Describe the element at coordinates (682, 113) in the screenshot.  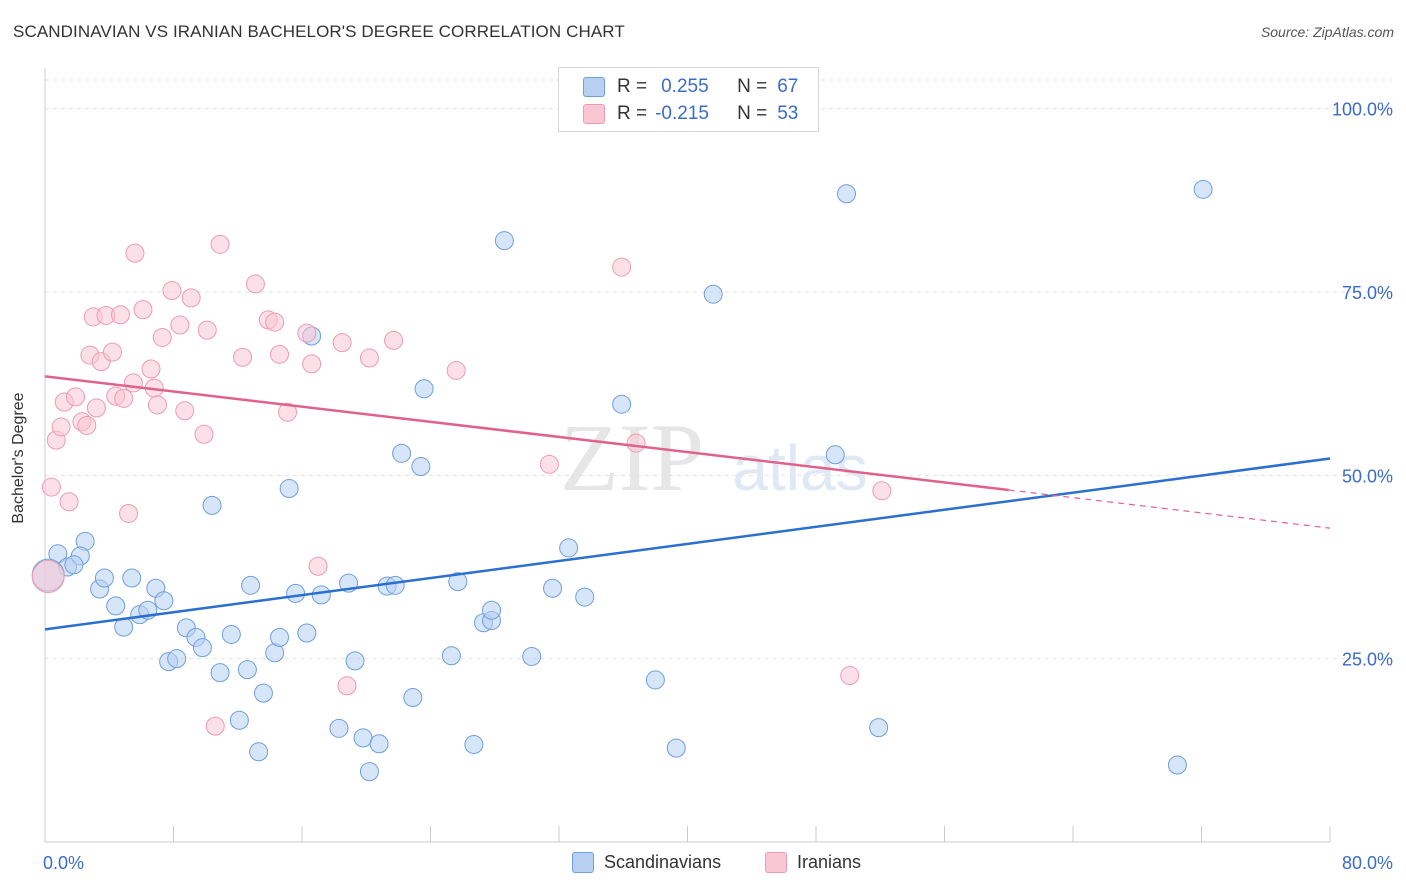
I see `legend-r-value: -0.215` at that location.